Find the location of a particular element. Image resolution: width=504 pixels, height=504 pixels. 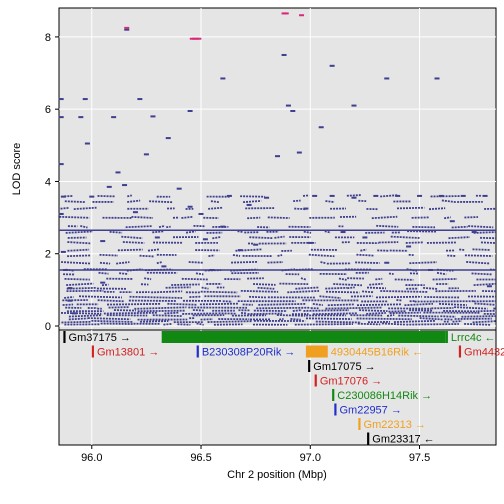

x-axis-title: Chr 2 position (Mbp) is located at coordinates (277, 475).